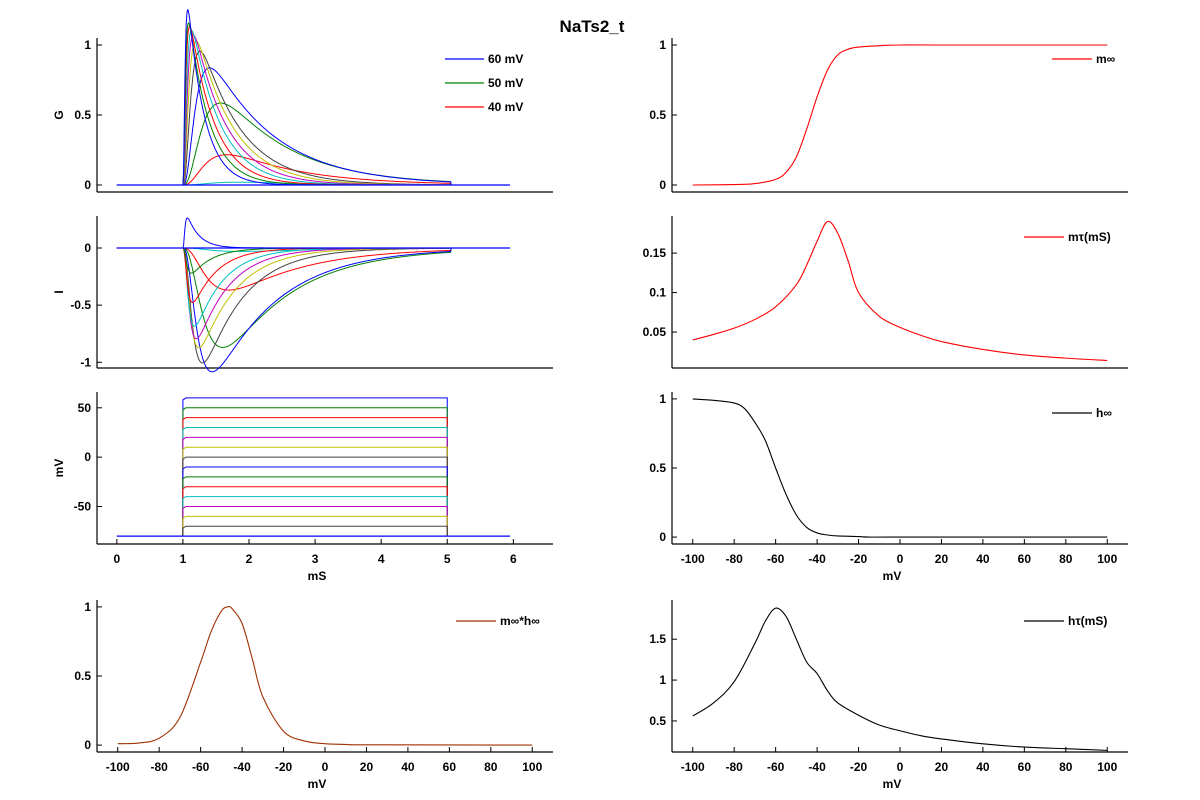 The height and width of the screenshot is (800, 1200). I want to click on x-tick-label: 4, so click(381, 559).